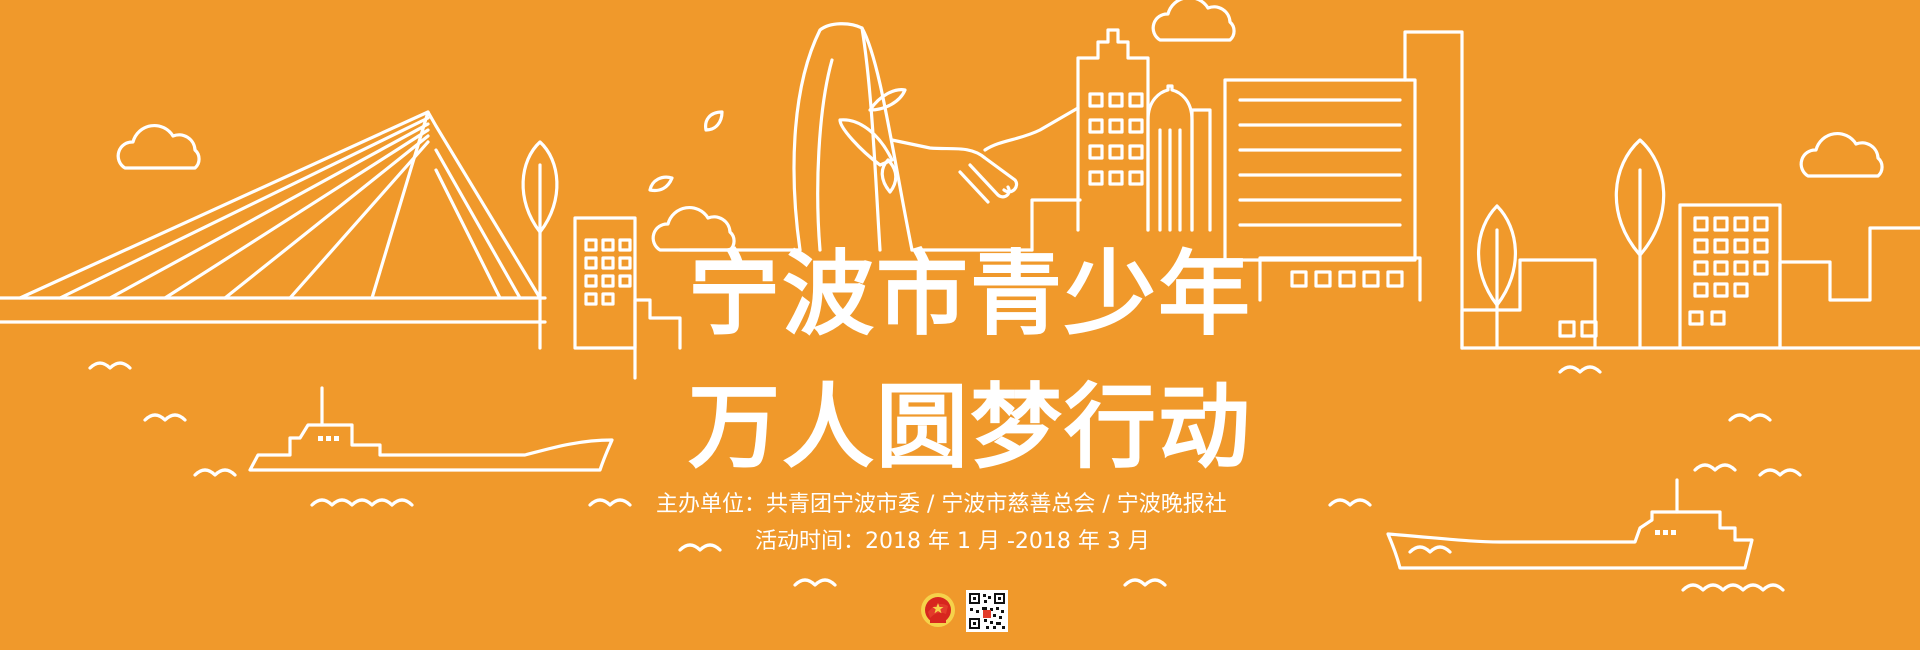 The image size is (1920, 650). Describe the element at coordinates (952, 541) in the screenshot. I see `activity-period-text: 活动时间：2018 年 1 月 -2018 年 3 月` at that location.